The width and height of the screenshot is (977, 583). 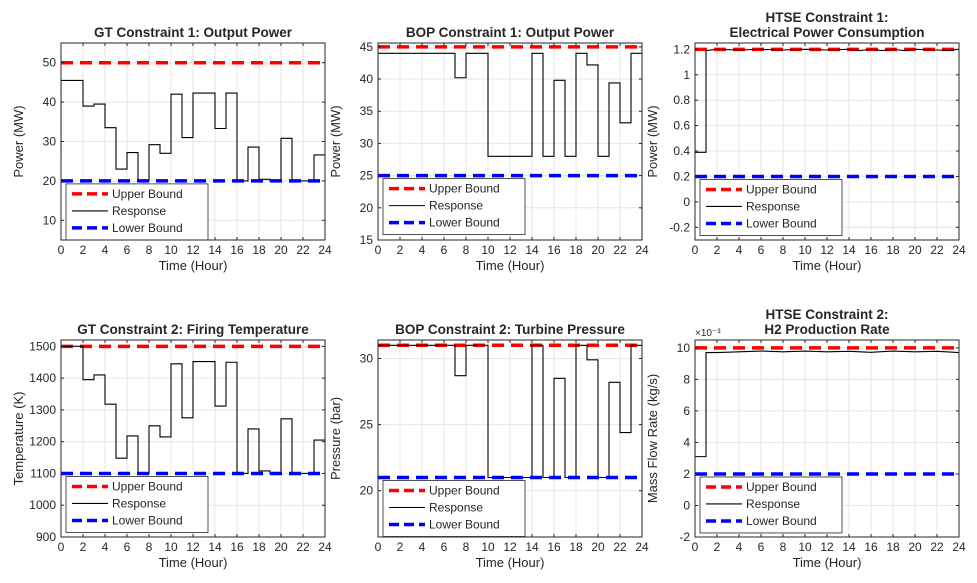 I want to click on y-tick-label: 35, so click(x=367, y=111).